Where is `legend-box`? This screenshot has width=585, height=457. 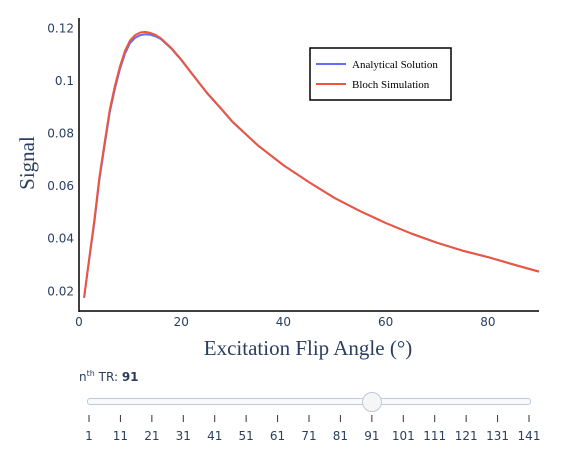
legend-box is located at coordinates (380, 74).